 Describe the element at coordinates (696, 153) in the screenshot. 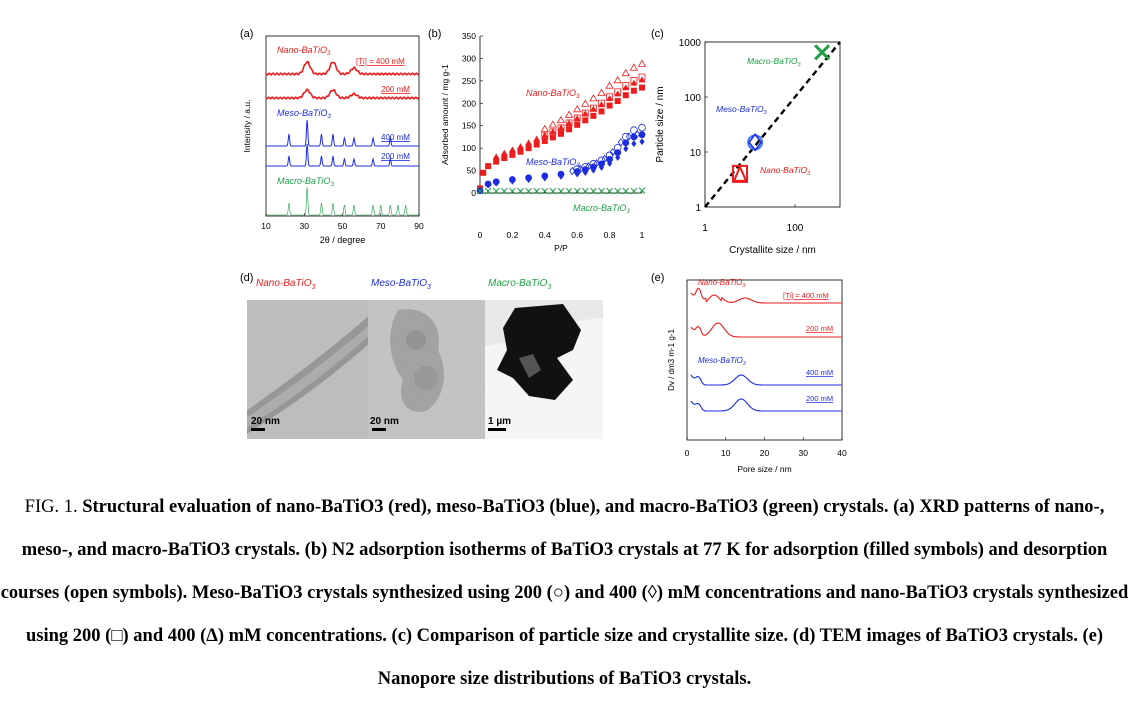

I see `y-tick-label: 10` at that location.